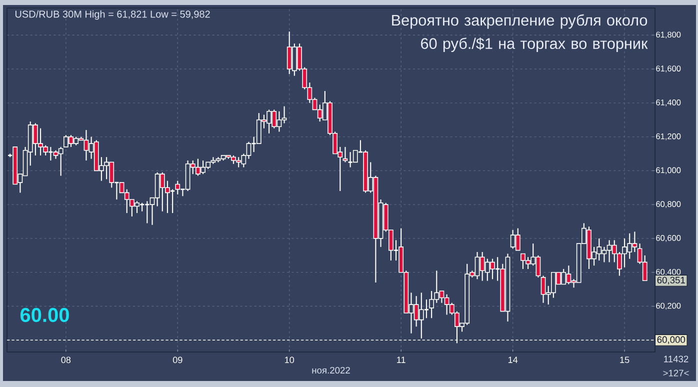  Describe the element at coordinates (668, 238) in the screenshot. I see `y-tick-label: 60,600` at that location.